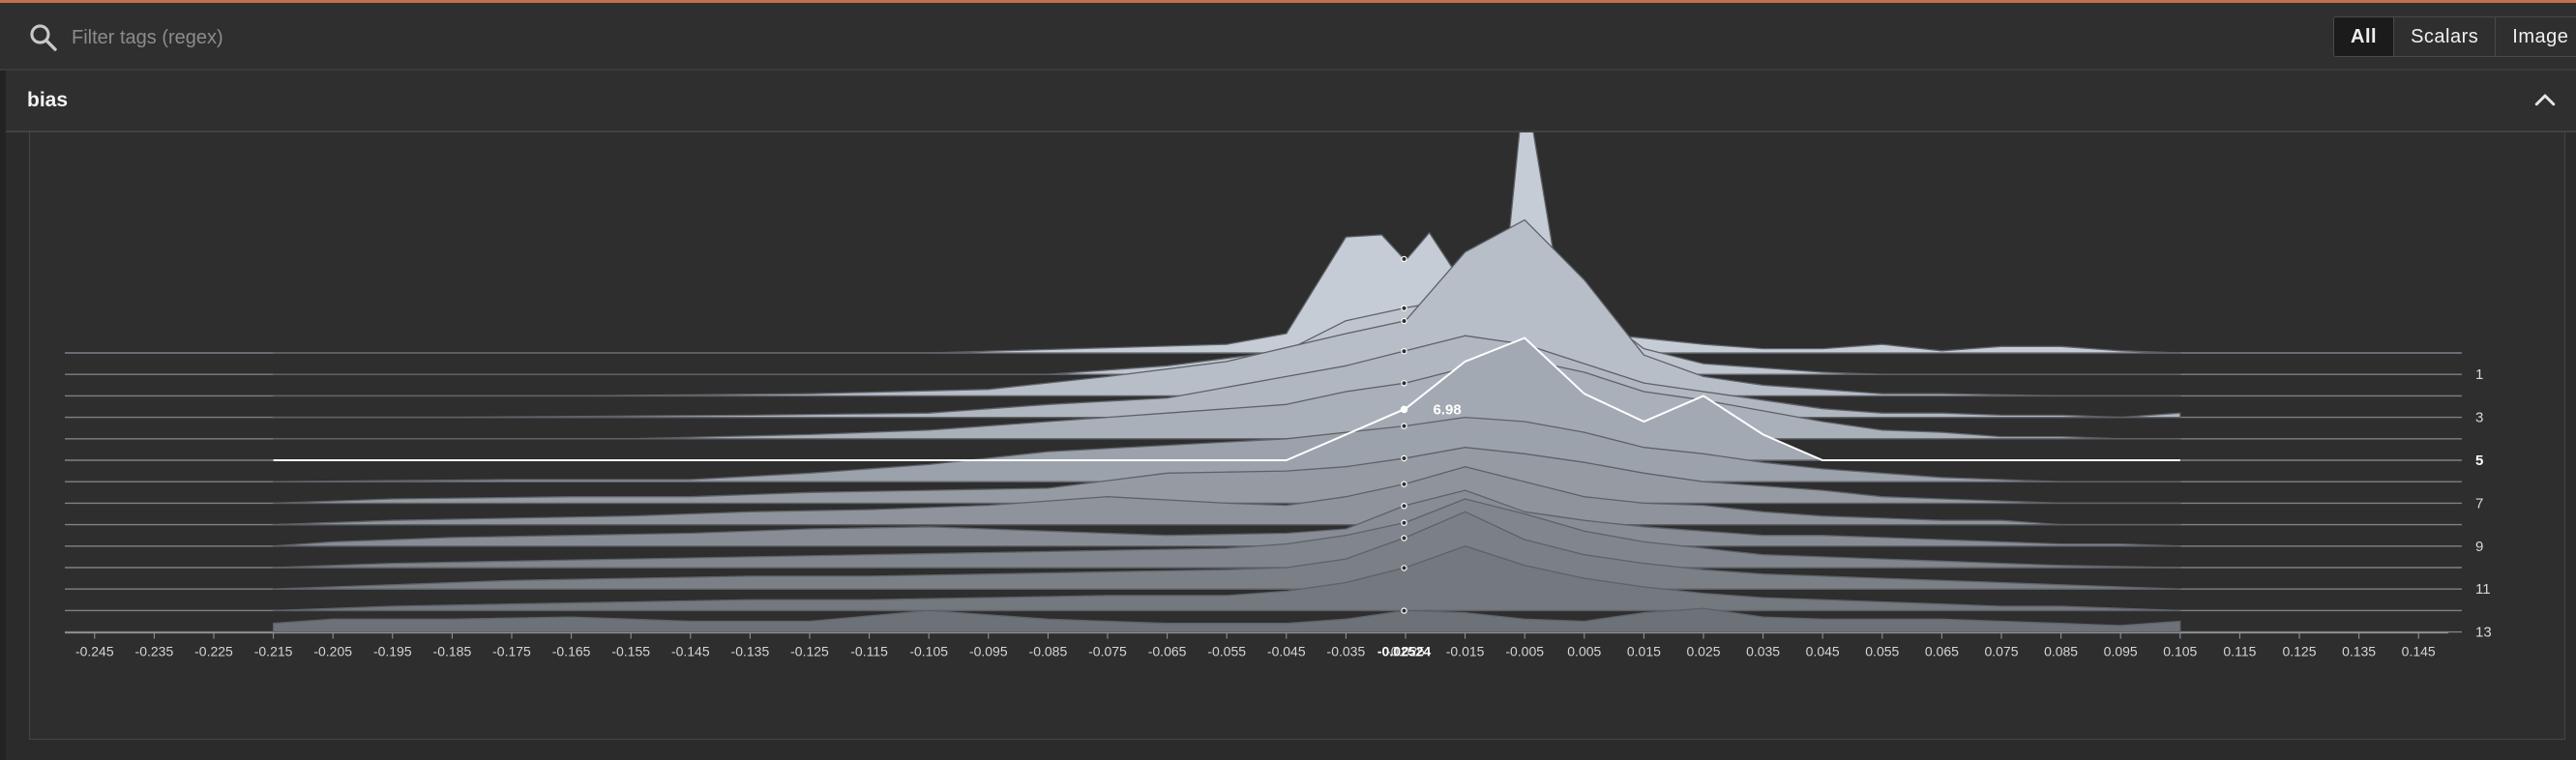  What do you see at coordinates (1823, 651) in the screenshot?
I see `x-tick-label: 0.045` at bounding box center [1823, 651].